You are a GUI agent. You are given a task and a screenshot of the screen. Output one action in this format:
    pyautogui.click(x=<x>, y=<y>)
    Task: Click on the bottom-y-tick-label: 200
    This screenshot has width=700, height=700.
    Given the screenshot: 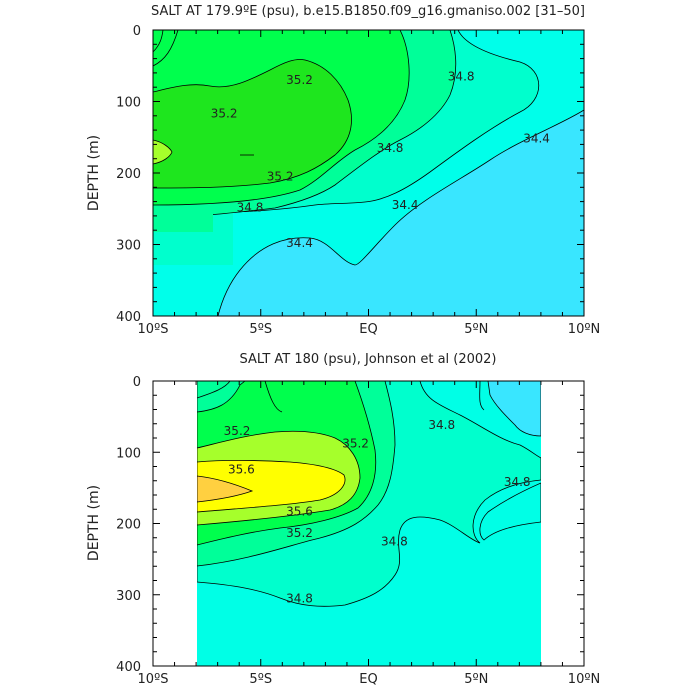 What is the action you would take?
    pyautogui.click(x=128, y=525)
    